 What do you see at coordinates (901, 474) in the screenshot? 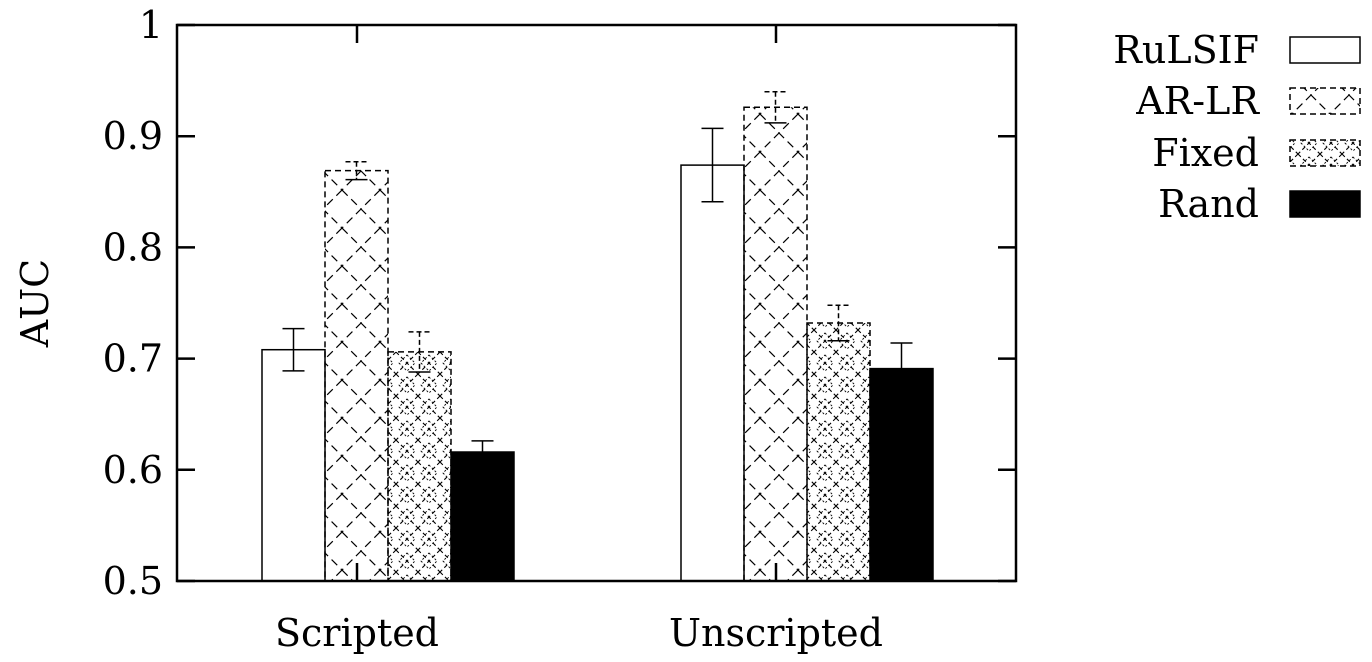
I see `bar-rand-unscripted` at bounding box center [901, 474].